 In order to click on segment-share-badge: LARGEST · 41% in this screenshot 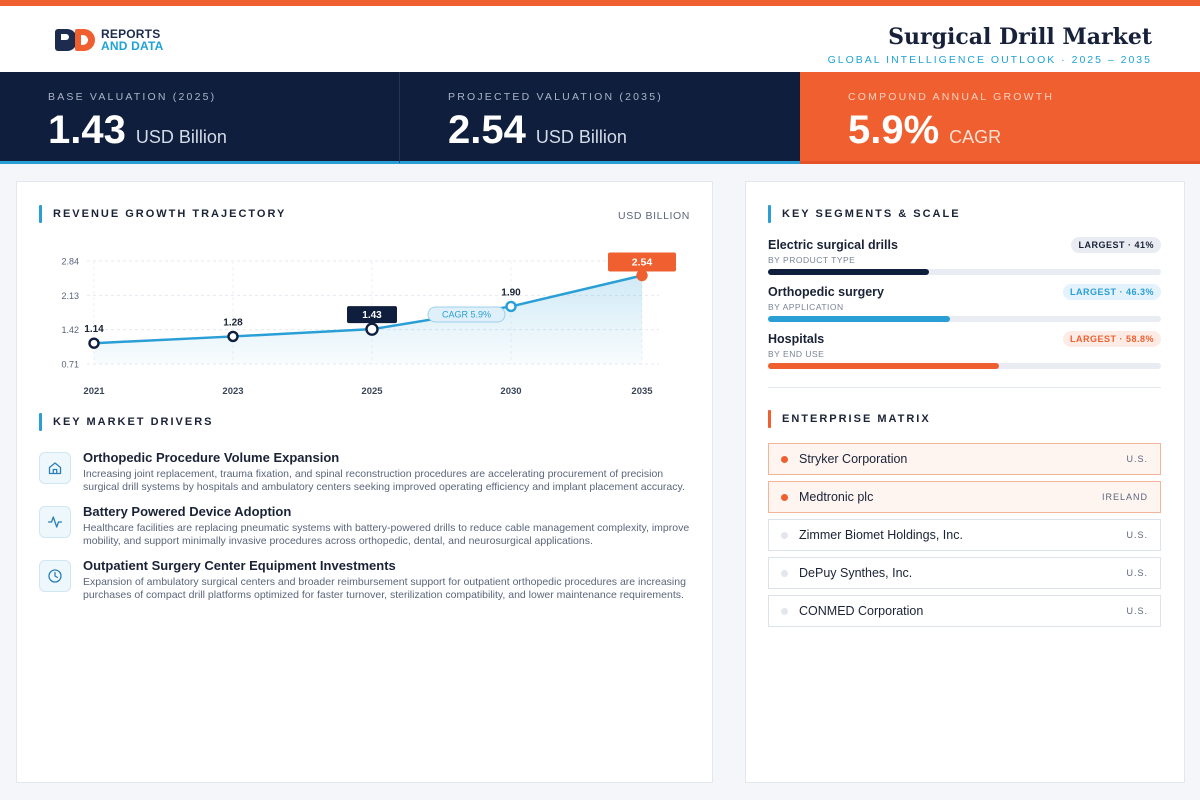, I will do `click(1116, 245)`.